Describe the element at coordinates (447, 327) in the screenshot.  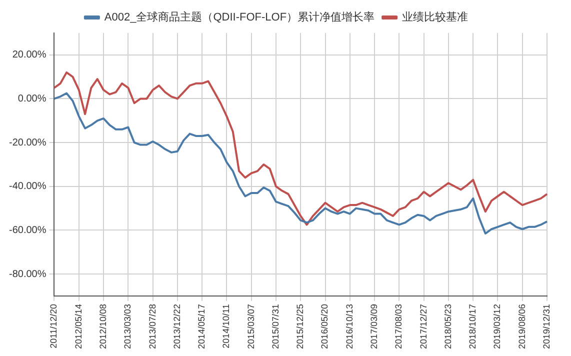
I see `x-tick-label: 2018/05/23` at that location.